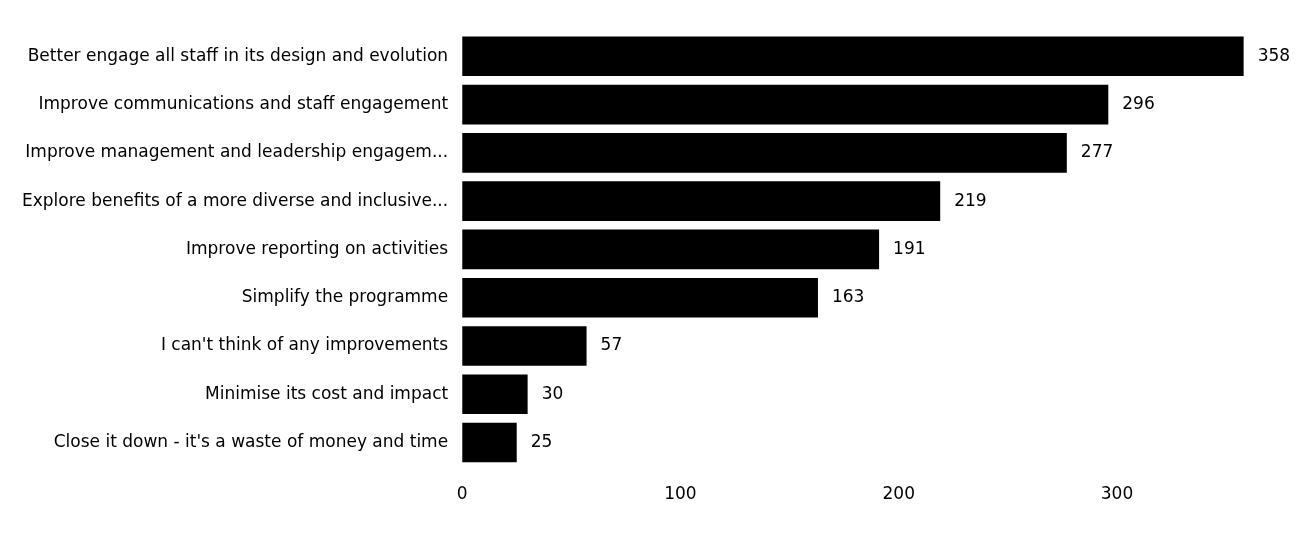 The height and width of the screenshot is (537, 1308). Describe the element at coordinates (541, 440) in the screenshot. I see `data-label: 25` at that location.